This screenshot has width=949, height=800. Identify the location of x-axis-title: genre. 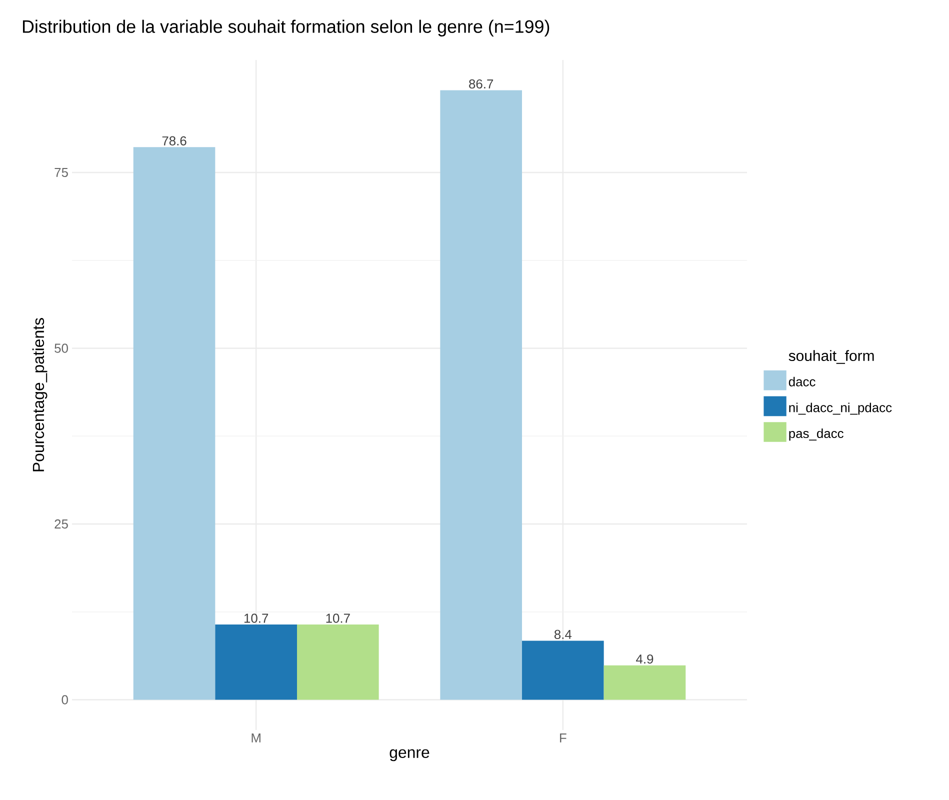
(410, 755).